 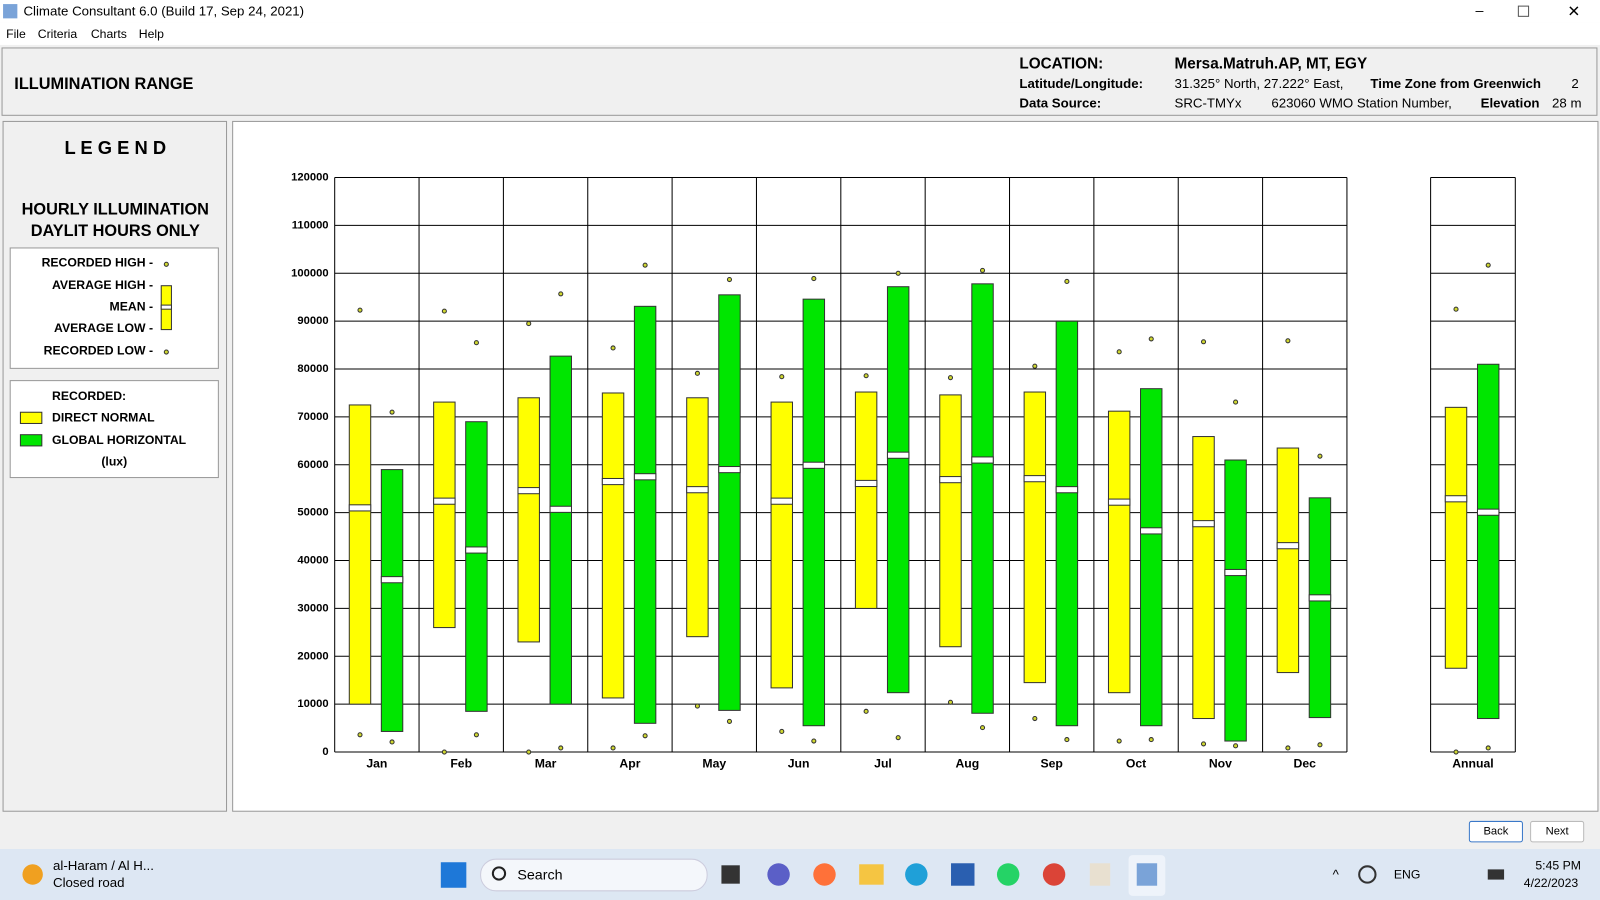 I want to click on next-button-label: Next, so click(x=1558, y=832).